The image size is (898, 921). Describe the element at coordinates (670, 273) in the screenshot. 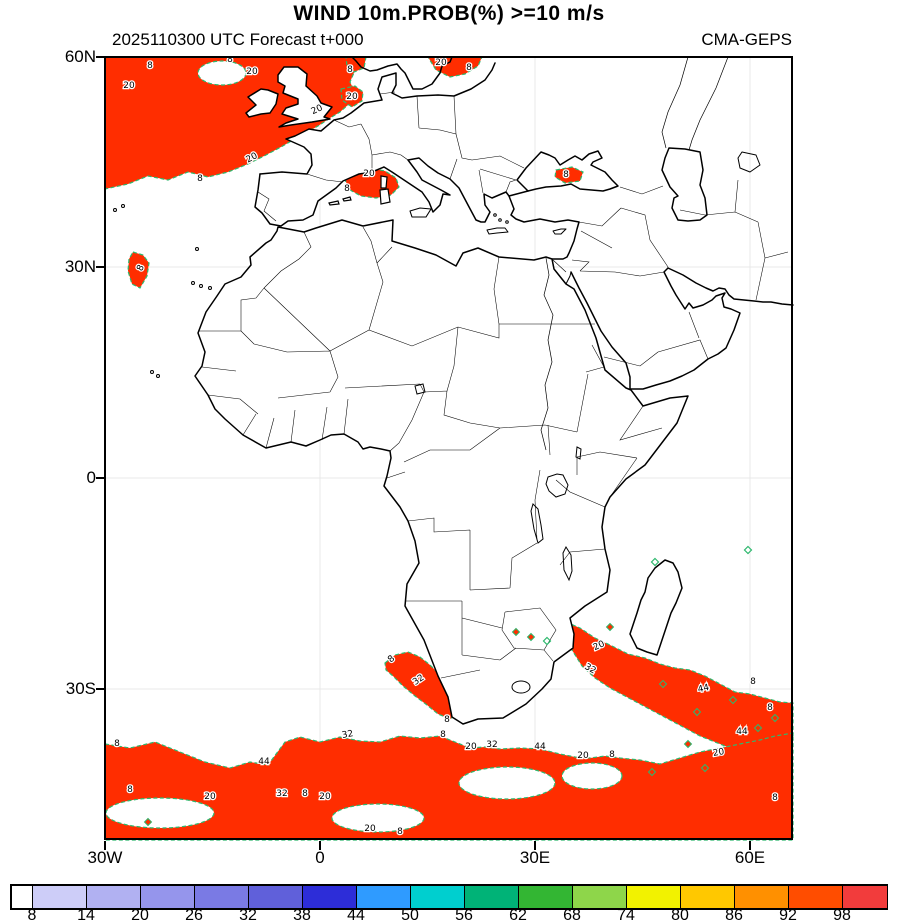

I see `middle-east-borders` at that location.